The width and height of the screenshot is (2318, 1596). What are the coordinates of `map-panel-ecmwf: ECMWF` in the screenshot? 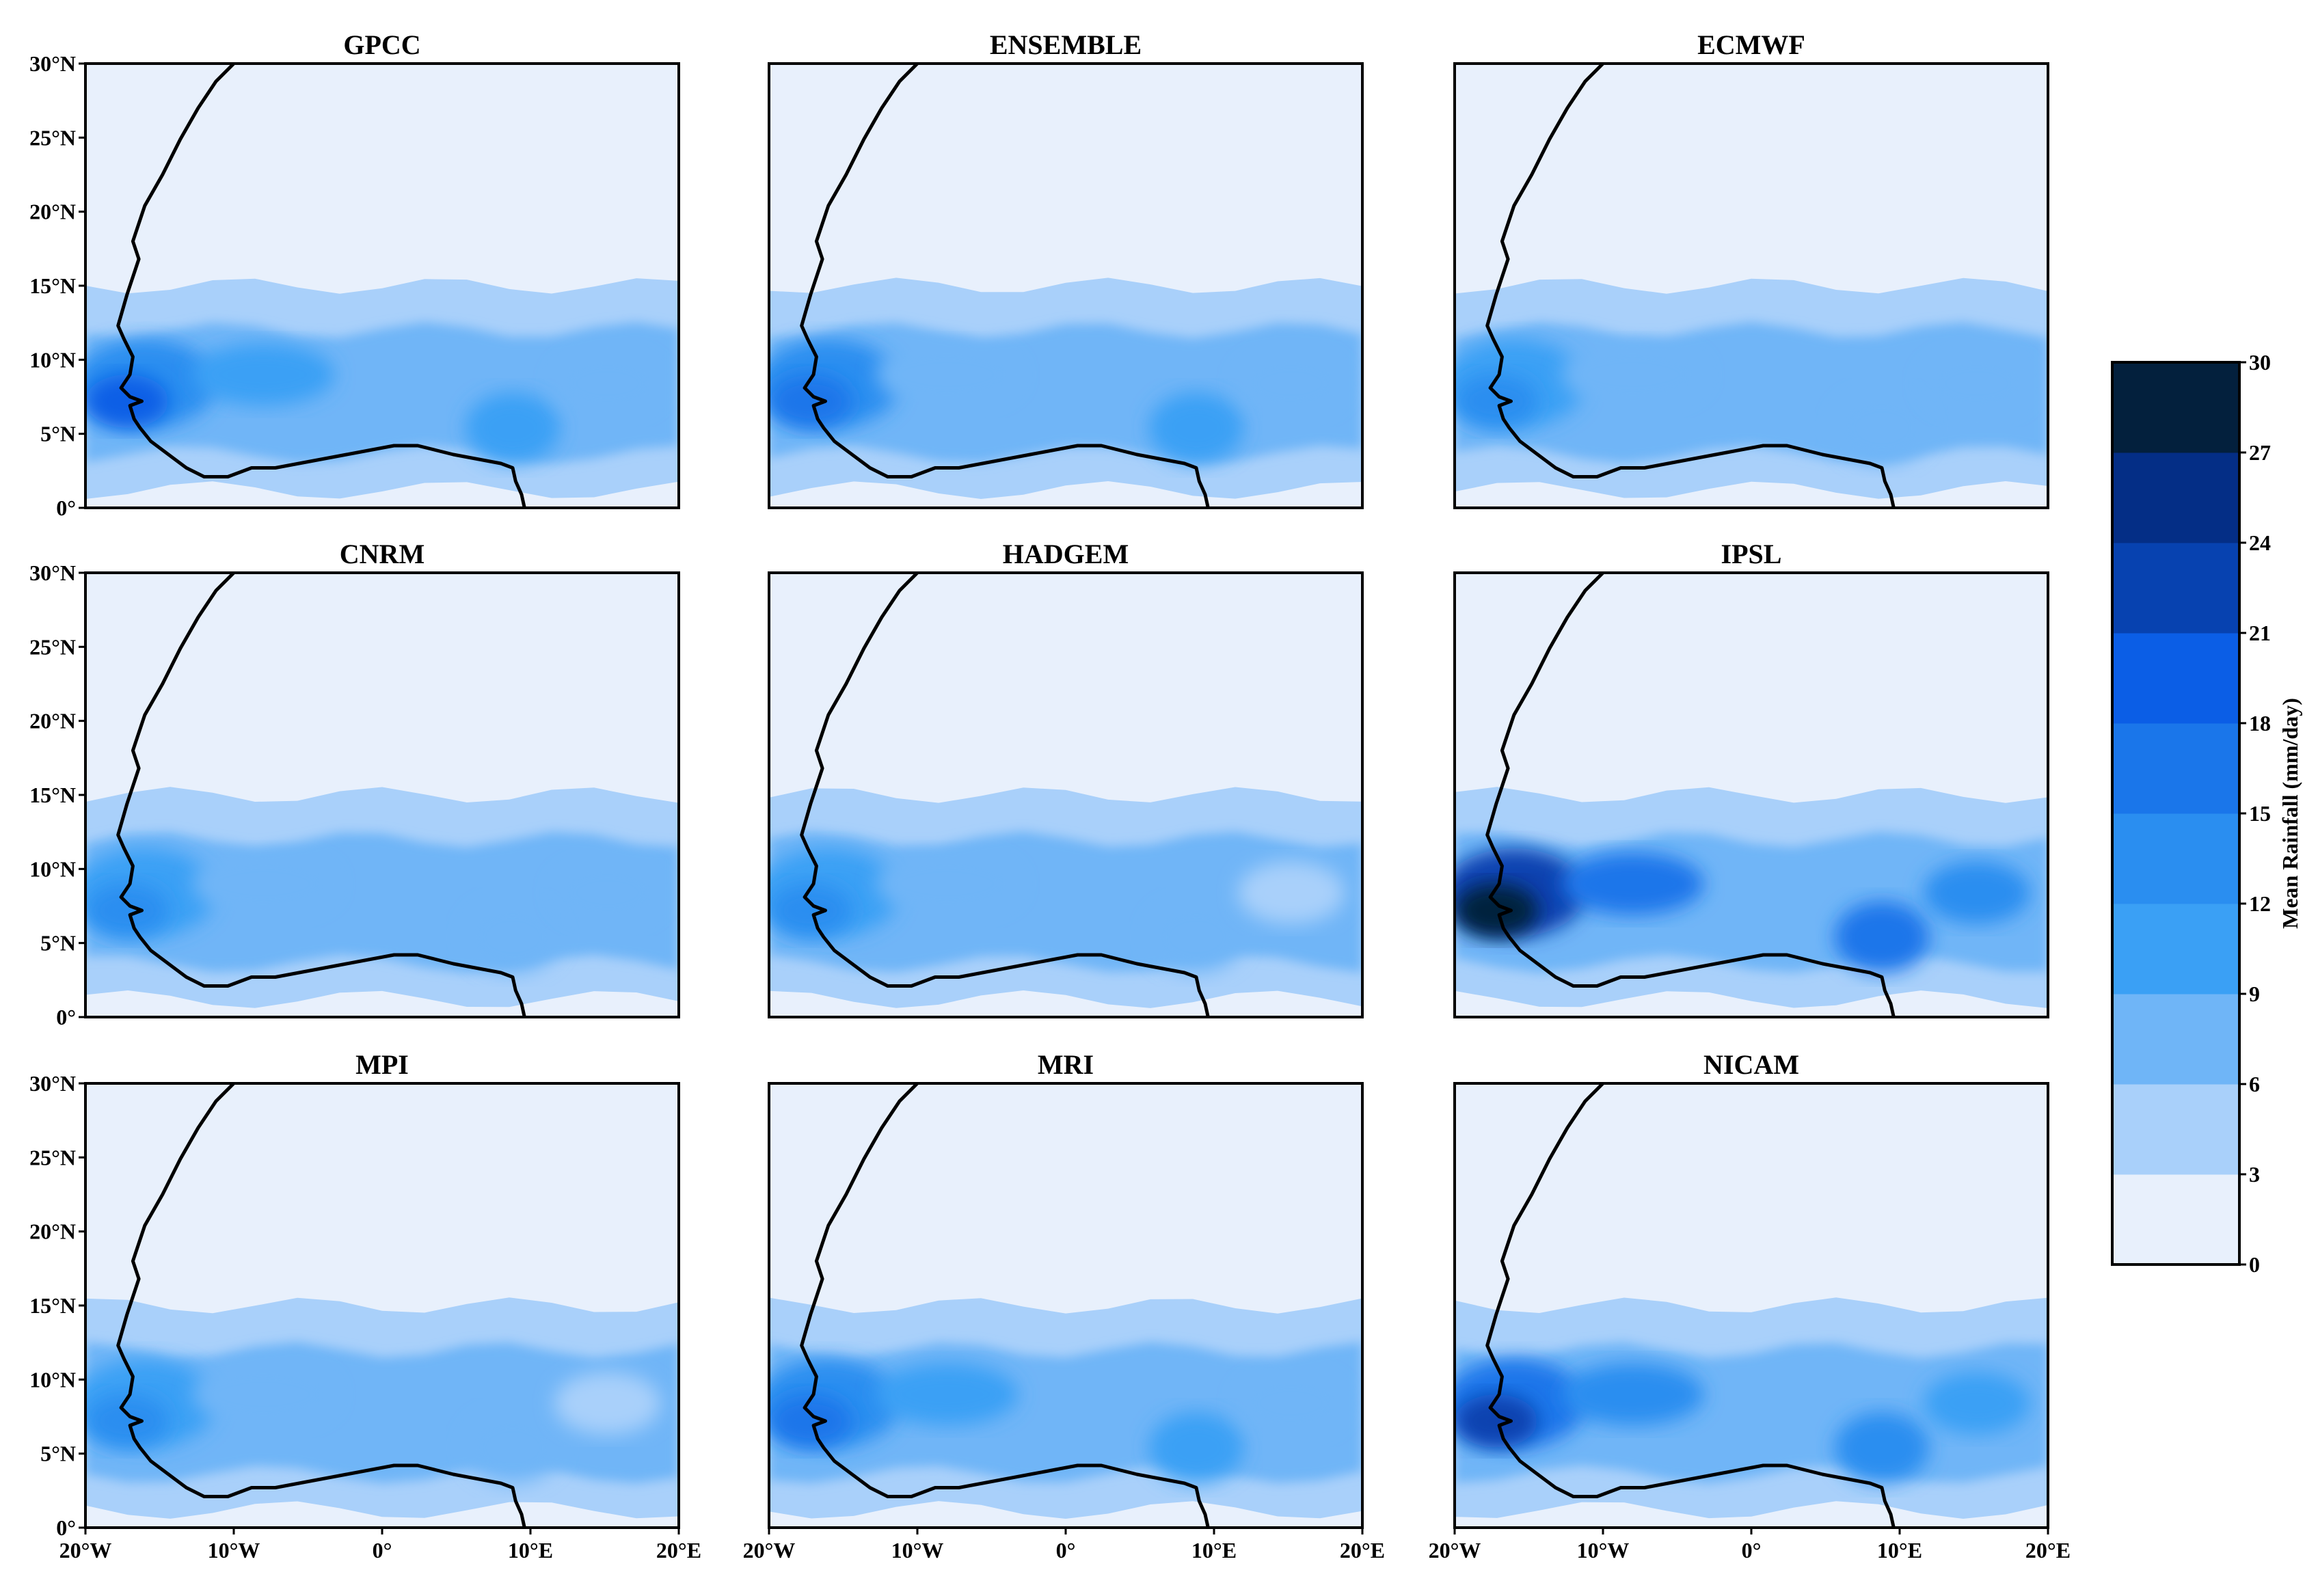 It's located at (1751, 269).